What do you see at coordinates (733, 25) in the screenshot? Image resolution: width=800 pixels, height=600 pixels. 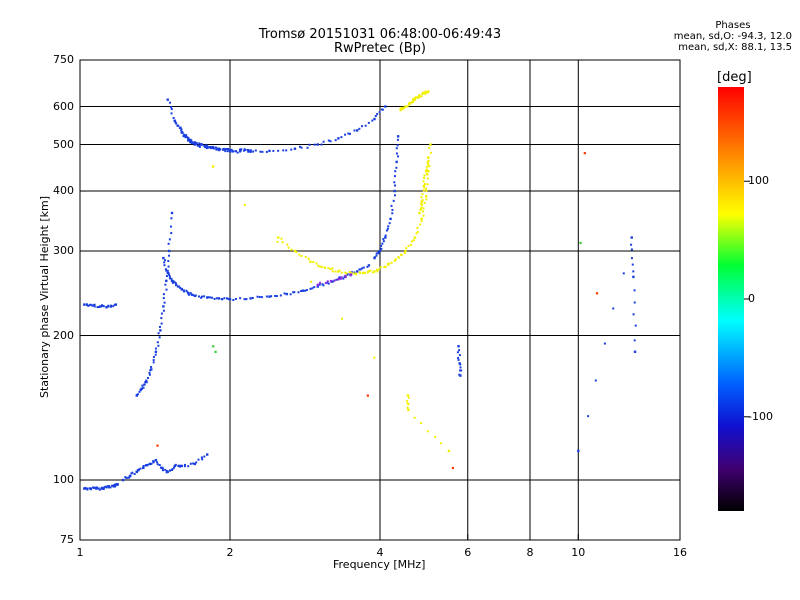 I see `phase-heading: Phases` at bounding box center [733, 25].